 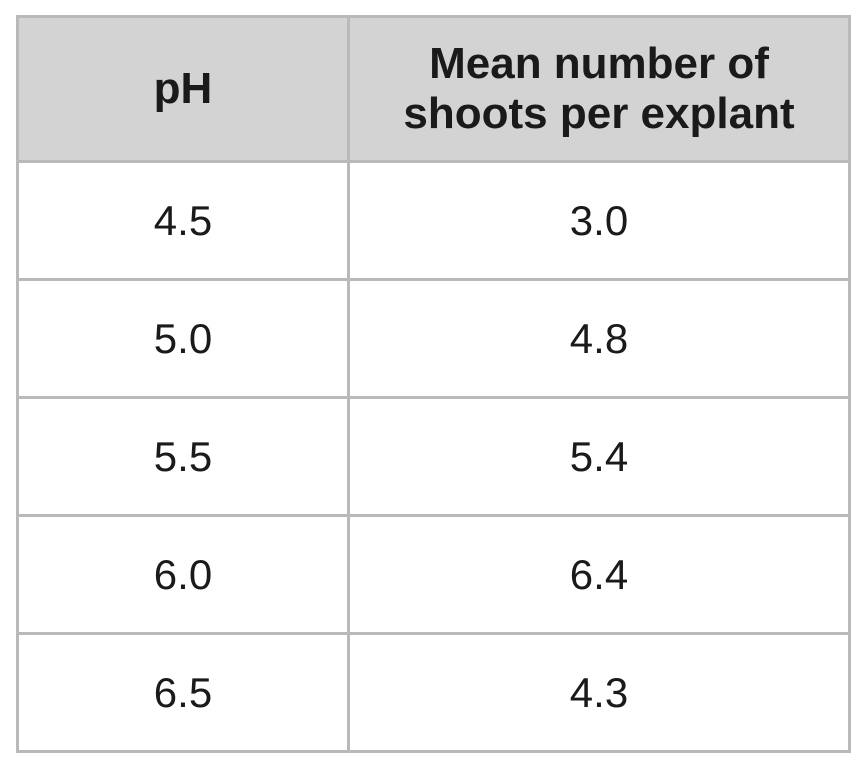 What do you see at coordinates (599, 338) in the screenshot?
I see `cell-mean-shoots: 4.8` at bounding box center [599, 338].